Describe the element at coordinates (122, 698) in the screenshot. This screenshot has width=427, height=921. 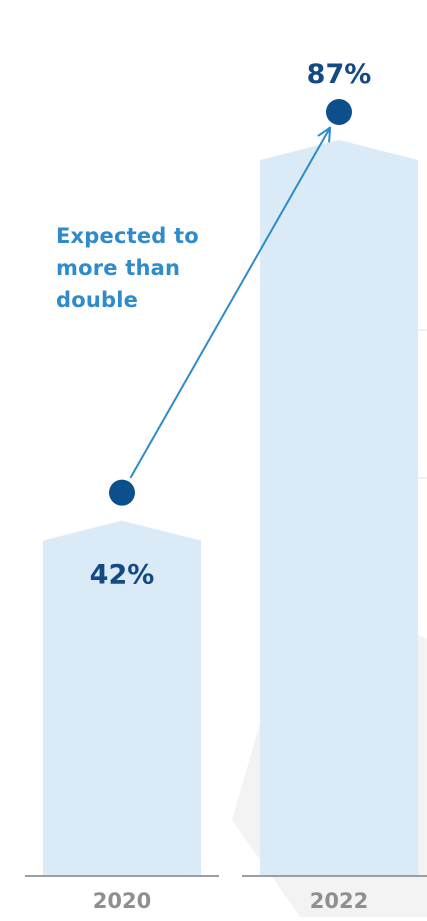
I see `bar-2020` at that location.